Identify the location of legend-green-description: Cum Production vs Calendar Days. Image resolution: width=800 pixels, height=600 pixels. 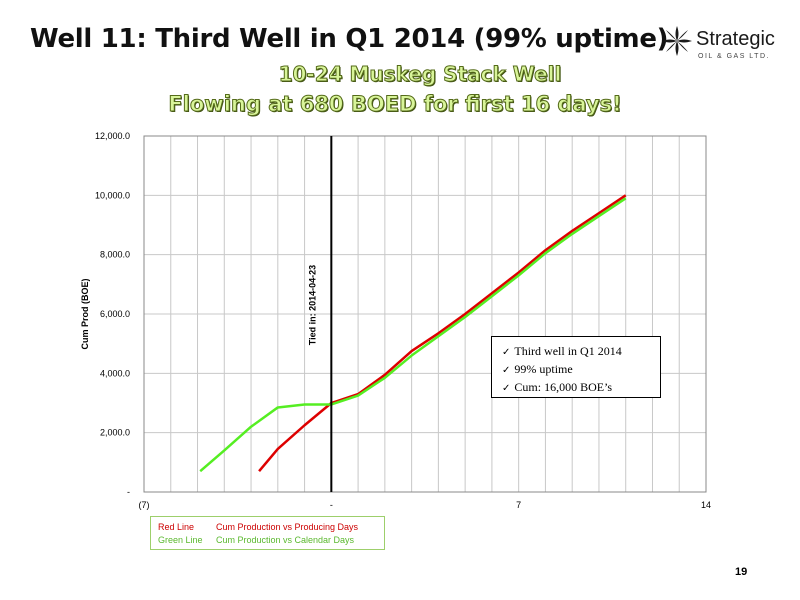
(285, 540).